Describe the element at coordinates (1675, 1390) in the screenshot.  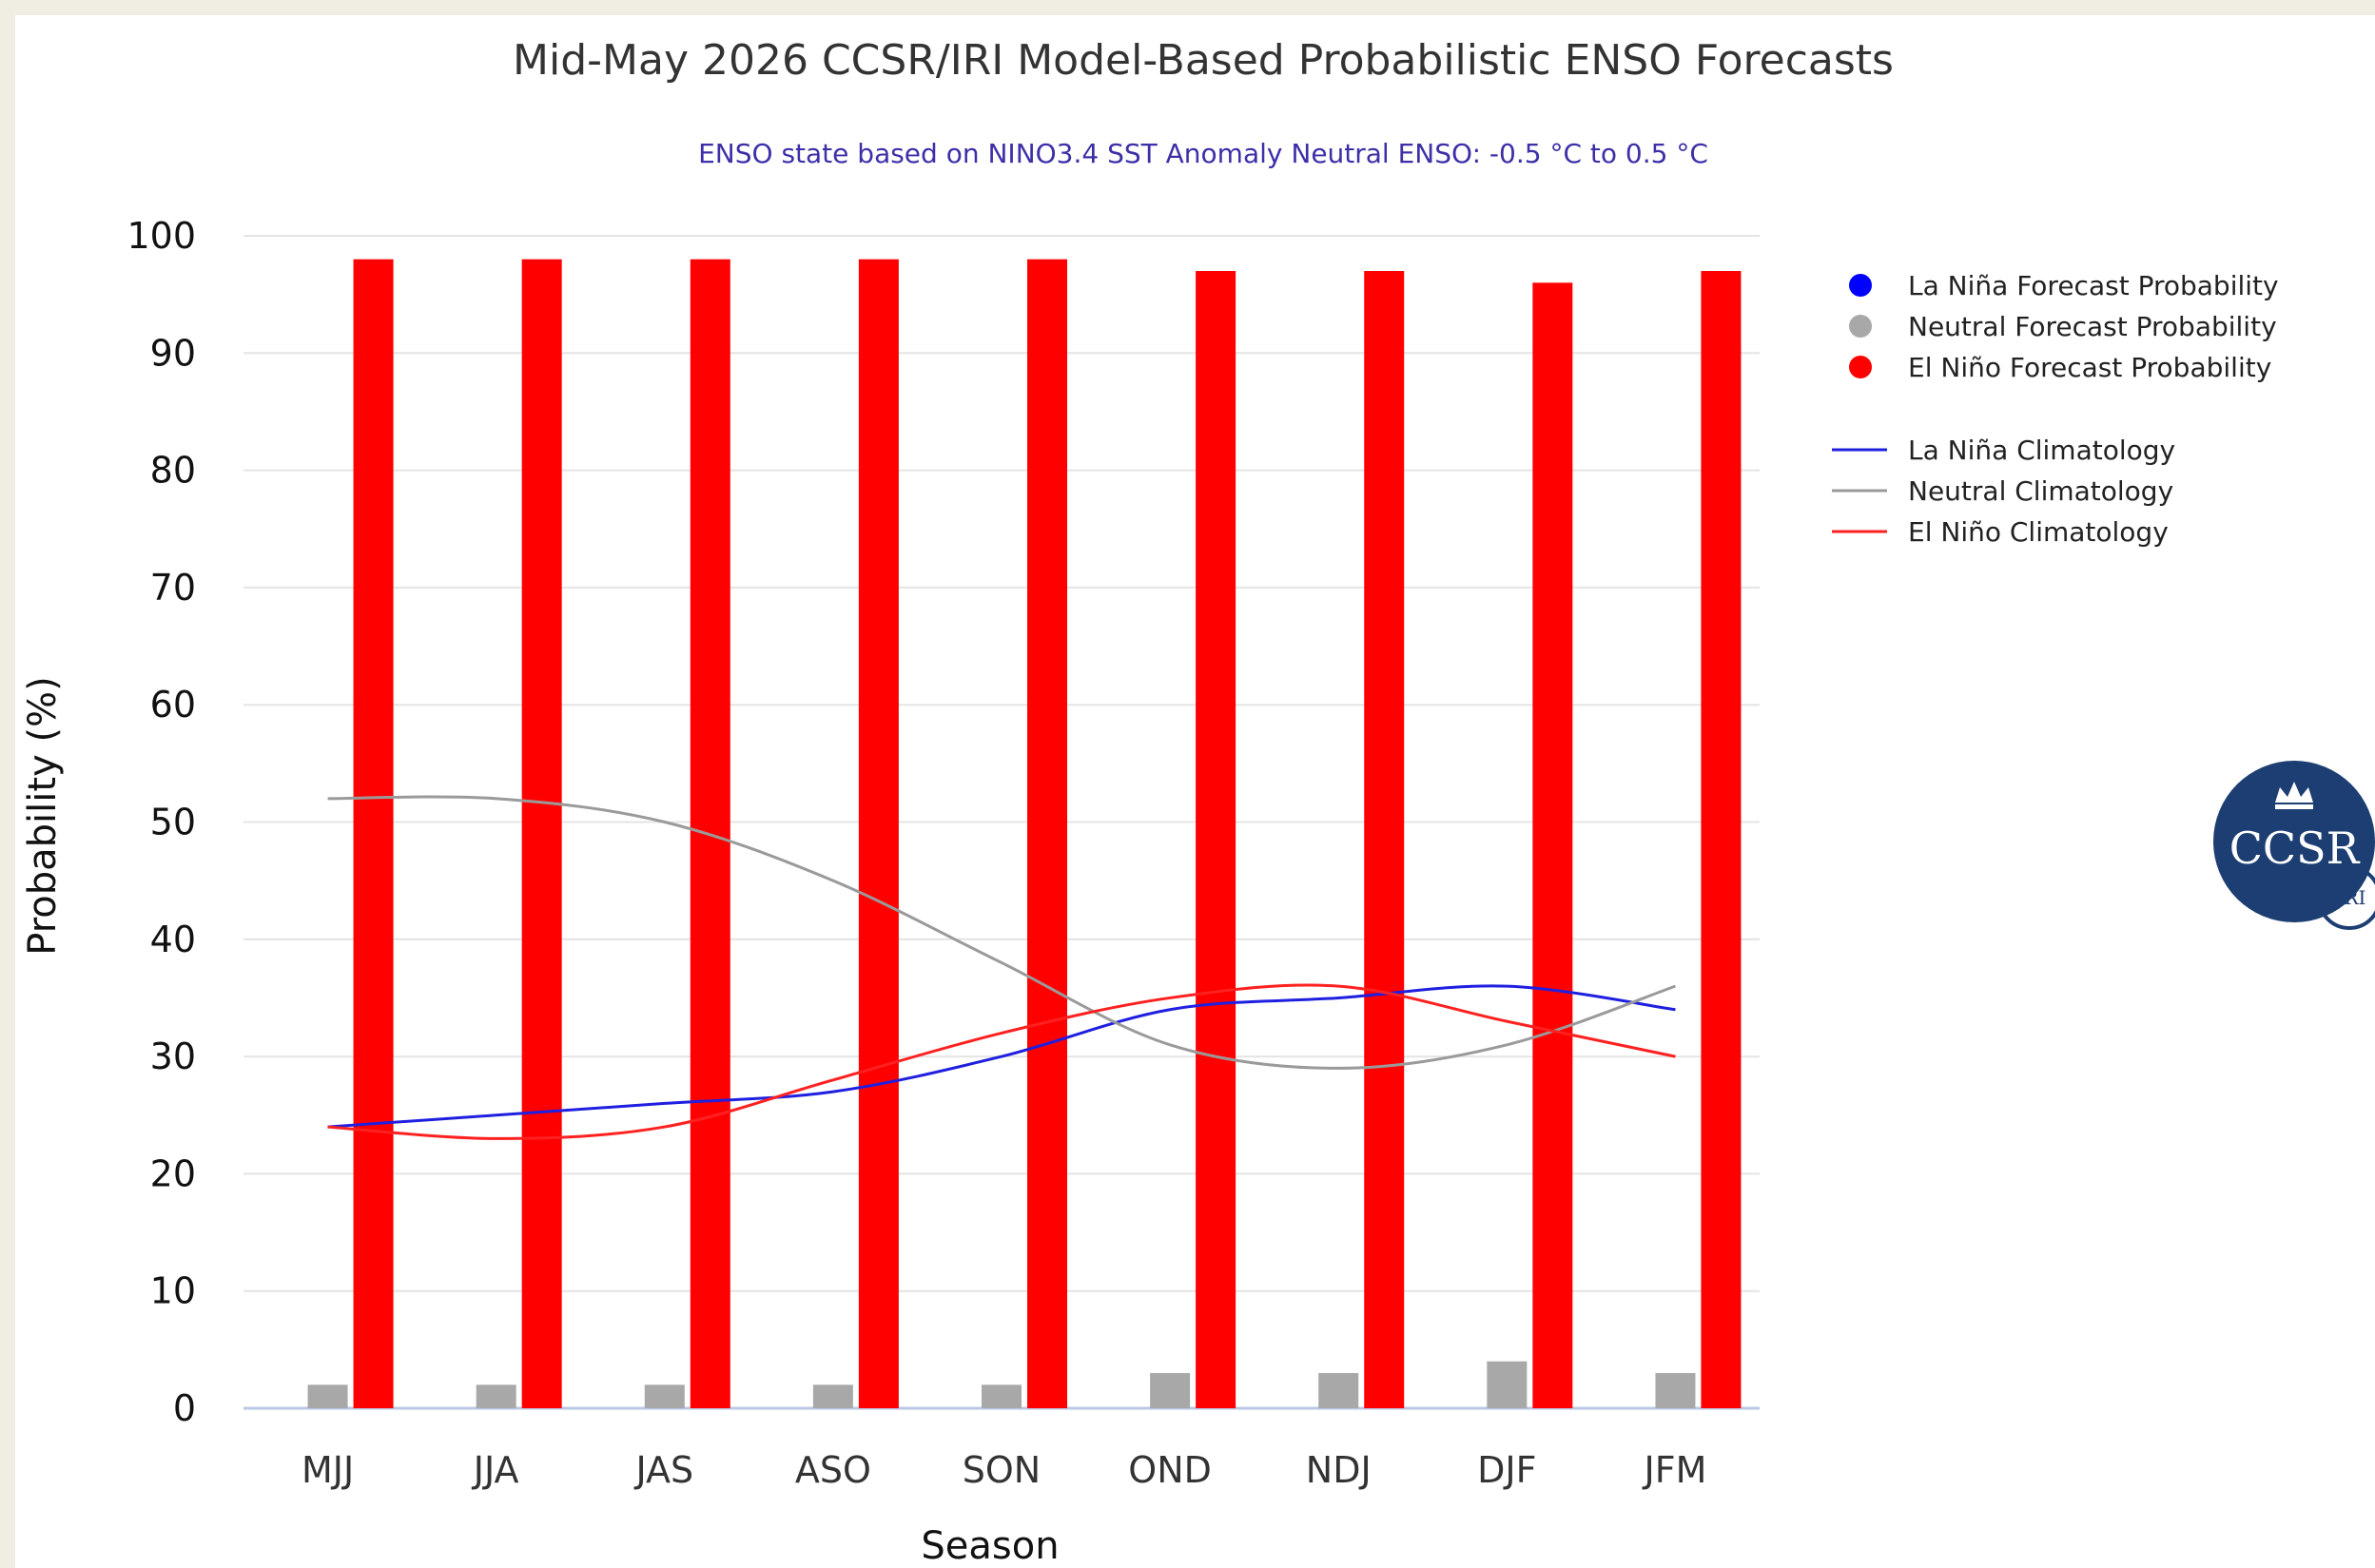
I see `bar-neutral-forecast-probability-jfm` at that location.